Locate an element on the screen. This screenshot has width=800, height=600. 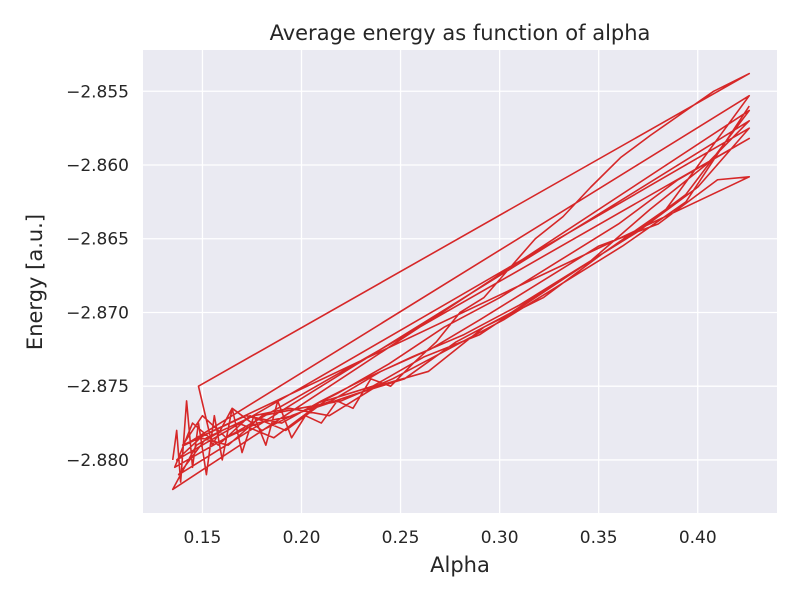
x-tick-label: 0.40 is located at coordinates (698, 538).